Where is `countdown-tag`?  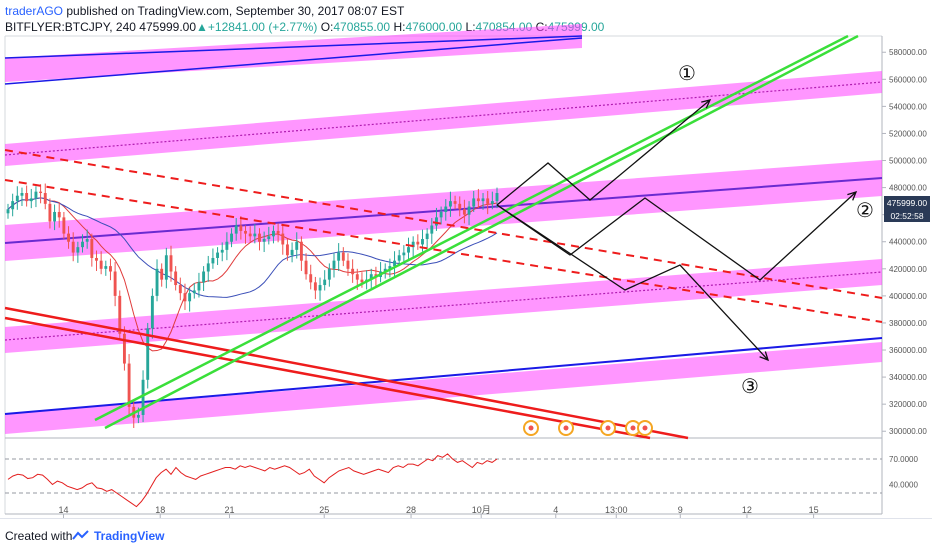
countdown-tag is located at coordinates (907, 215).